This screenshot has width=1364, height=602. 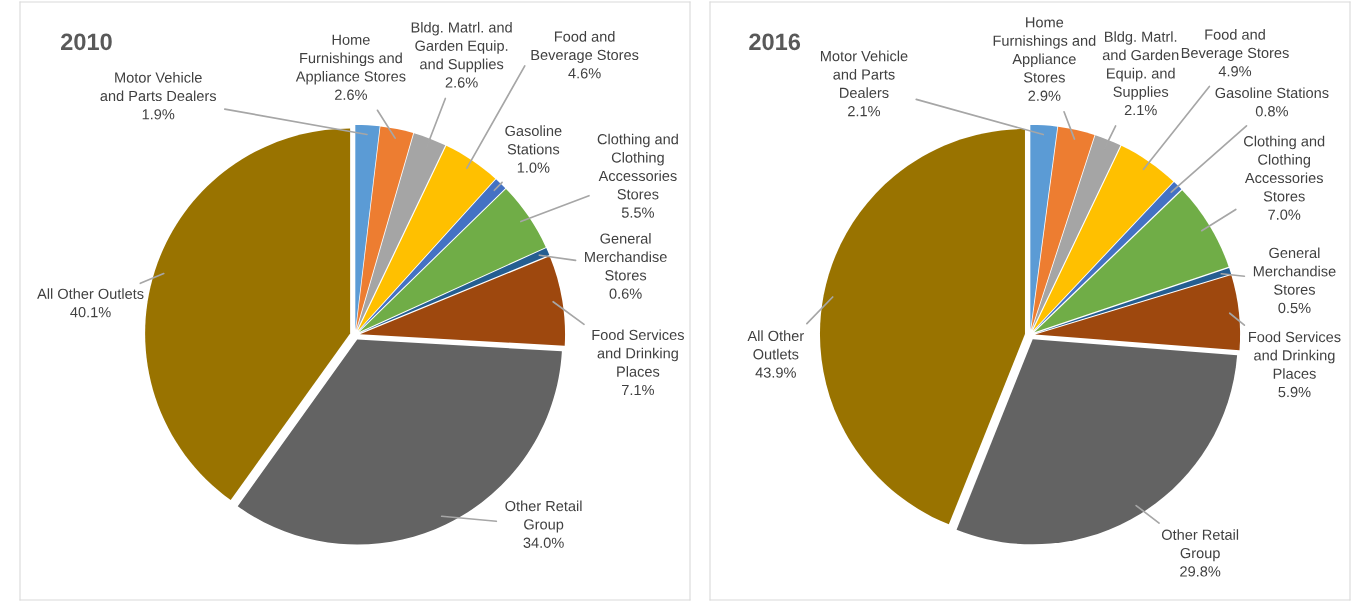 What do you see at coordinates (638, 390) in the screenshot?
I see `data-label: 7.1%` at bounding box center [638, 390].